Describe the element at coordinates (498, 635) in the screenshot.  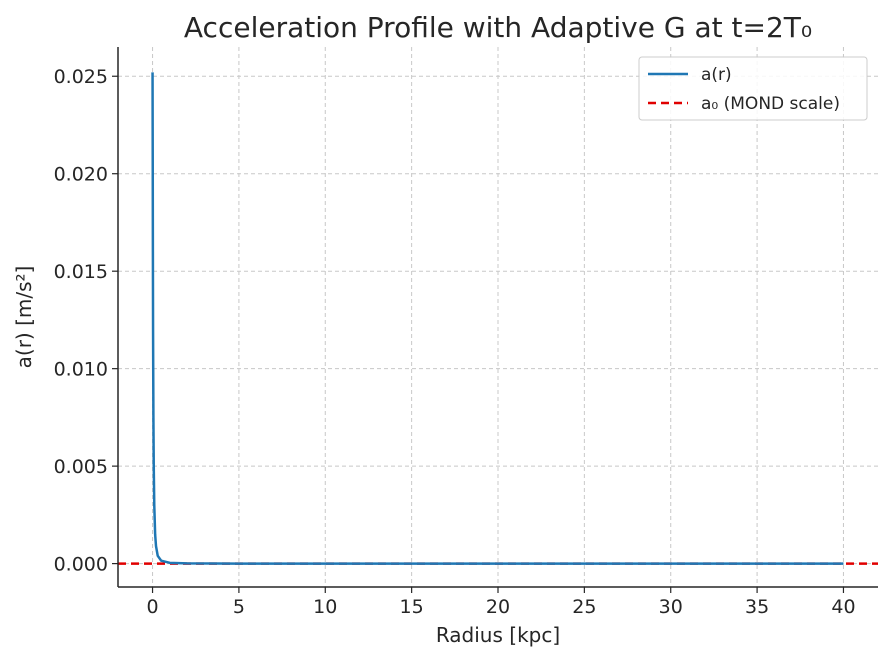
I see `x-axis-label: Radius [kpc]` at that location.